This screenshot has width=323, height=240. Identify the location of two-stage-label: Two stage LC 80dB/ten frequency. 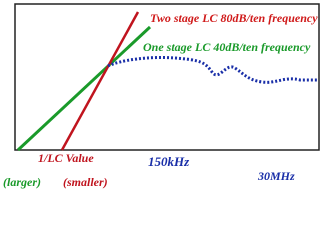
(234, 18).